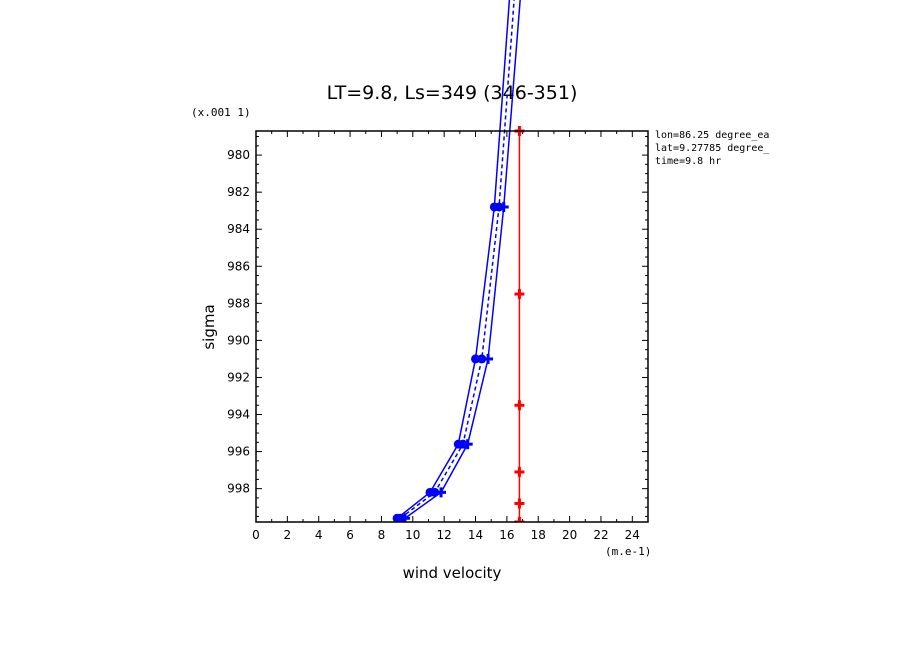 The width and height of the screenshot is (904, 654). What do you see at coordinates (350, 535) in the screenshot?
I see `x-tick-label: 6` at bounding box center [350, 535].